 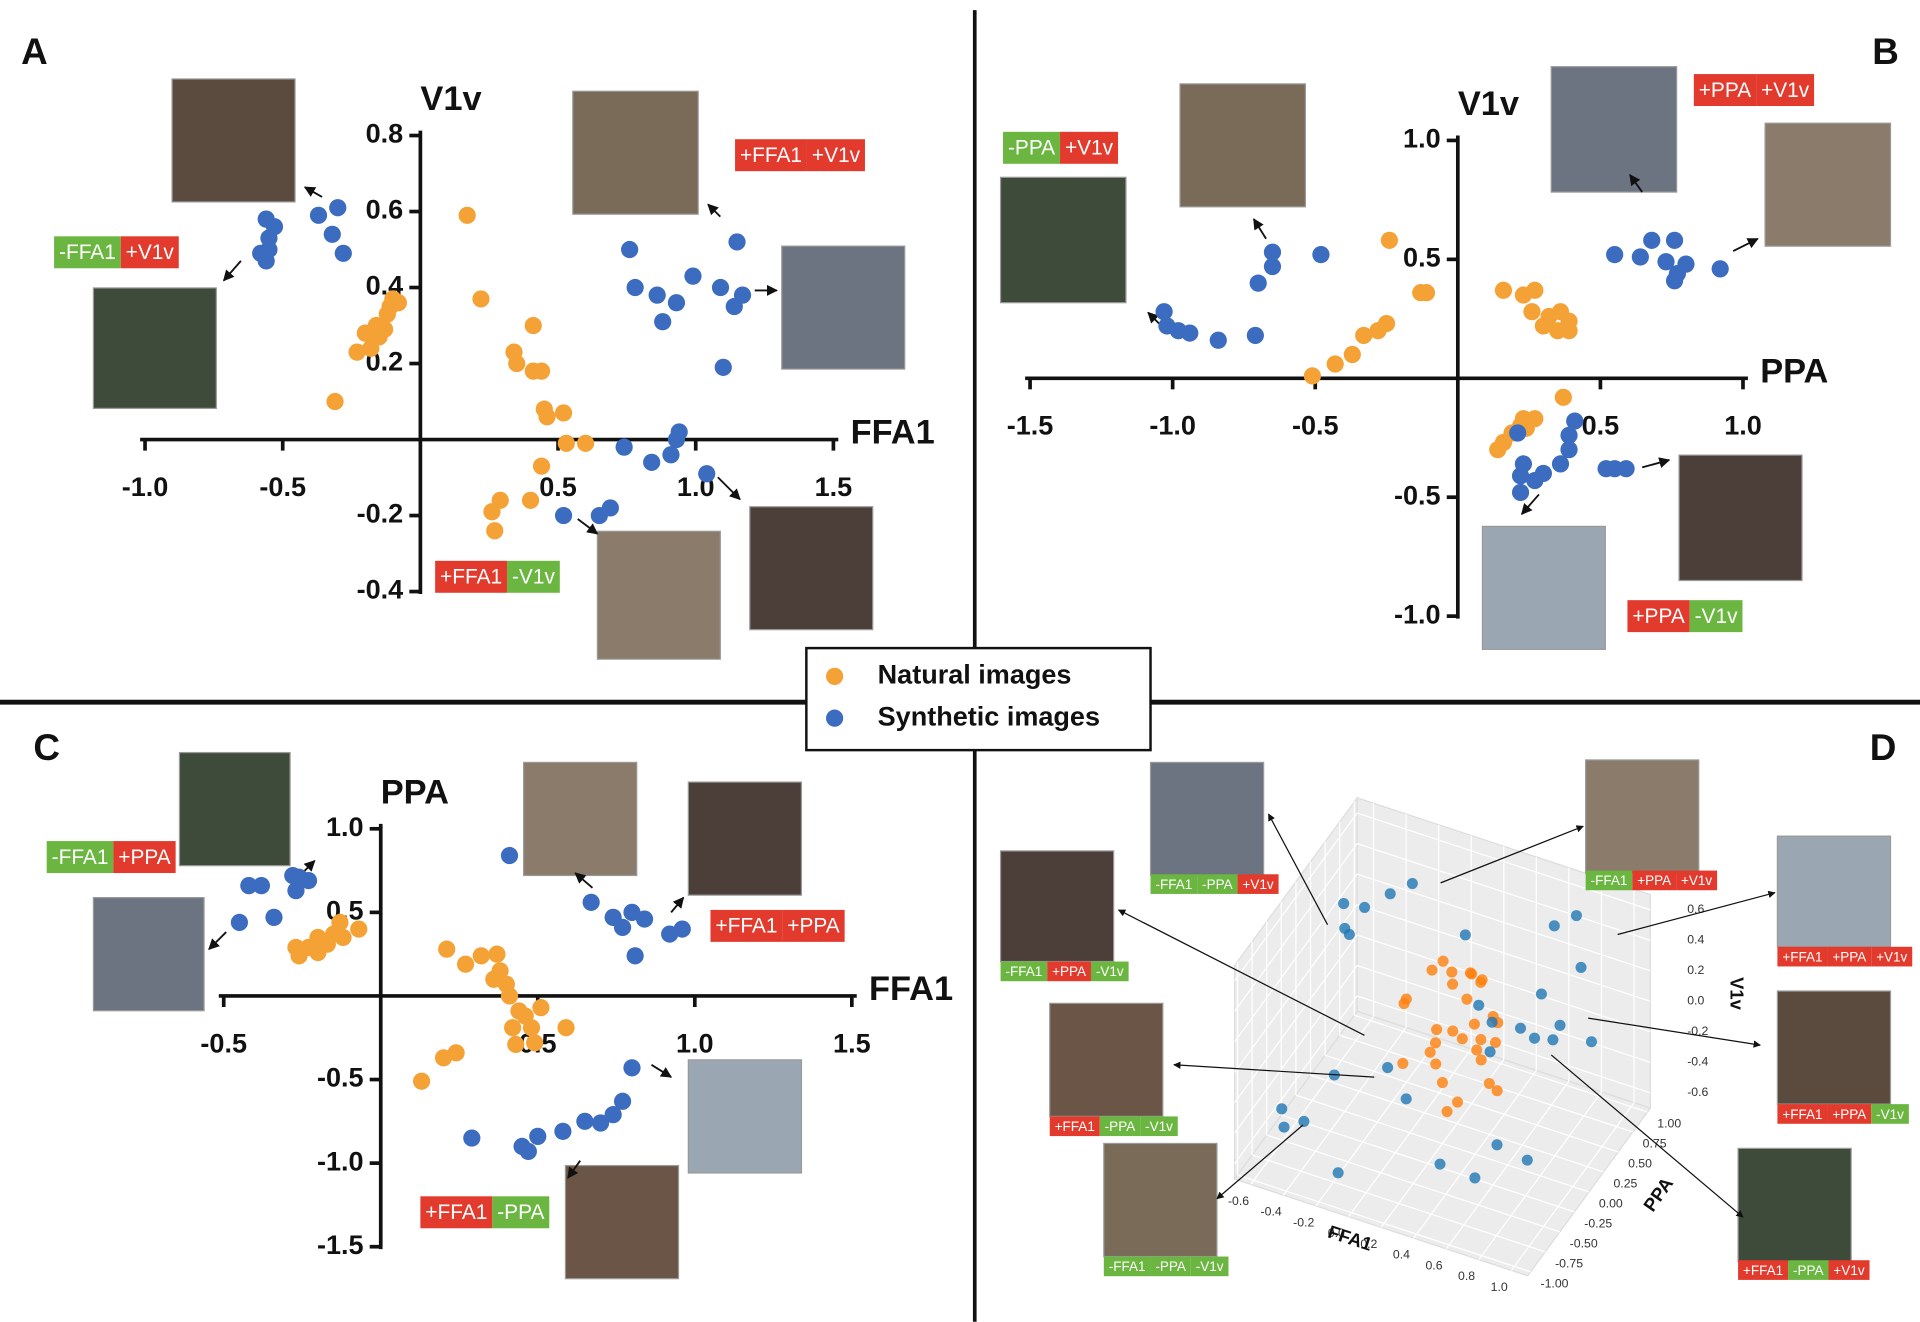 I want to click on x-tick-label: 0.8, so click(x=1466, y=1276).